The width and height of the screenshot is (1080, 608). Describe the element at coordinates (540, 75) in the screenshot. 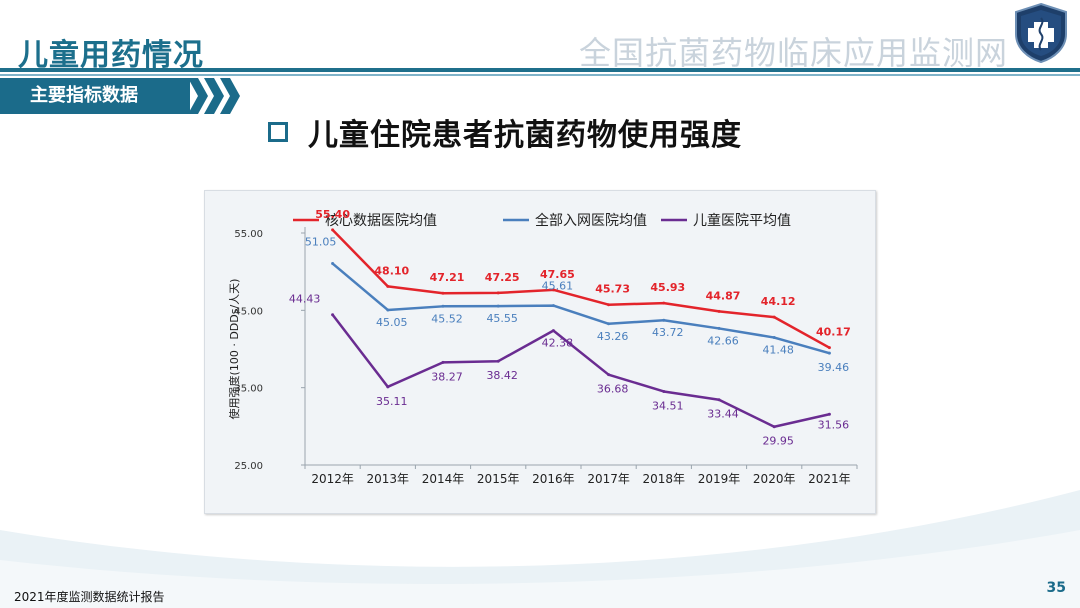

I see `header-rule-thin` at that location.